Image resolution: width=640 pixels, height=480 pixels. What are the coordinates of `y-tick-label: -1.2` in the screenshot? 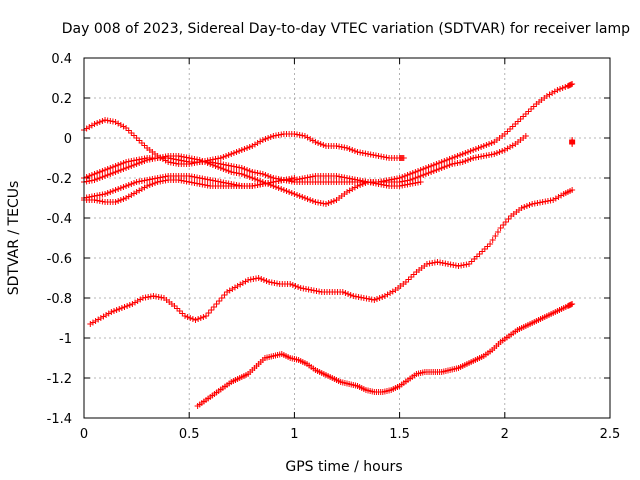 It's located at (59, 379).